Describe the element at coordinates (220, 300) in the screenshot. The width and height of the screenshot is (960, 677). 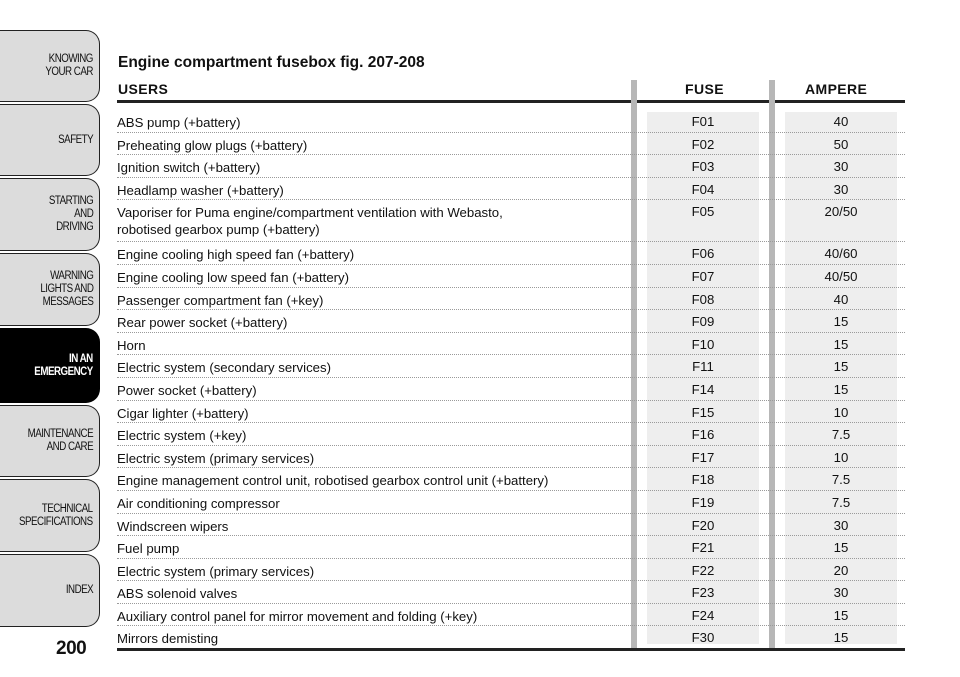
I see `user-cell: Passenger compartment fan (+key)` at that location.